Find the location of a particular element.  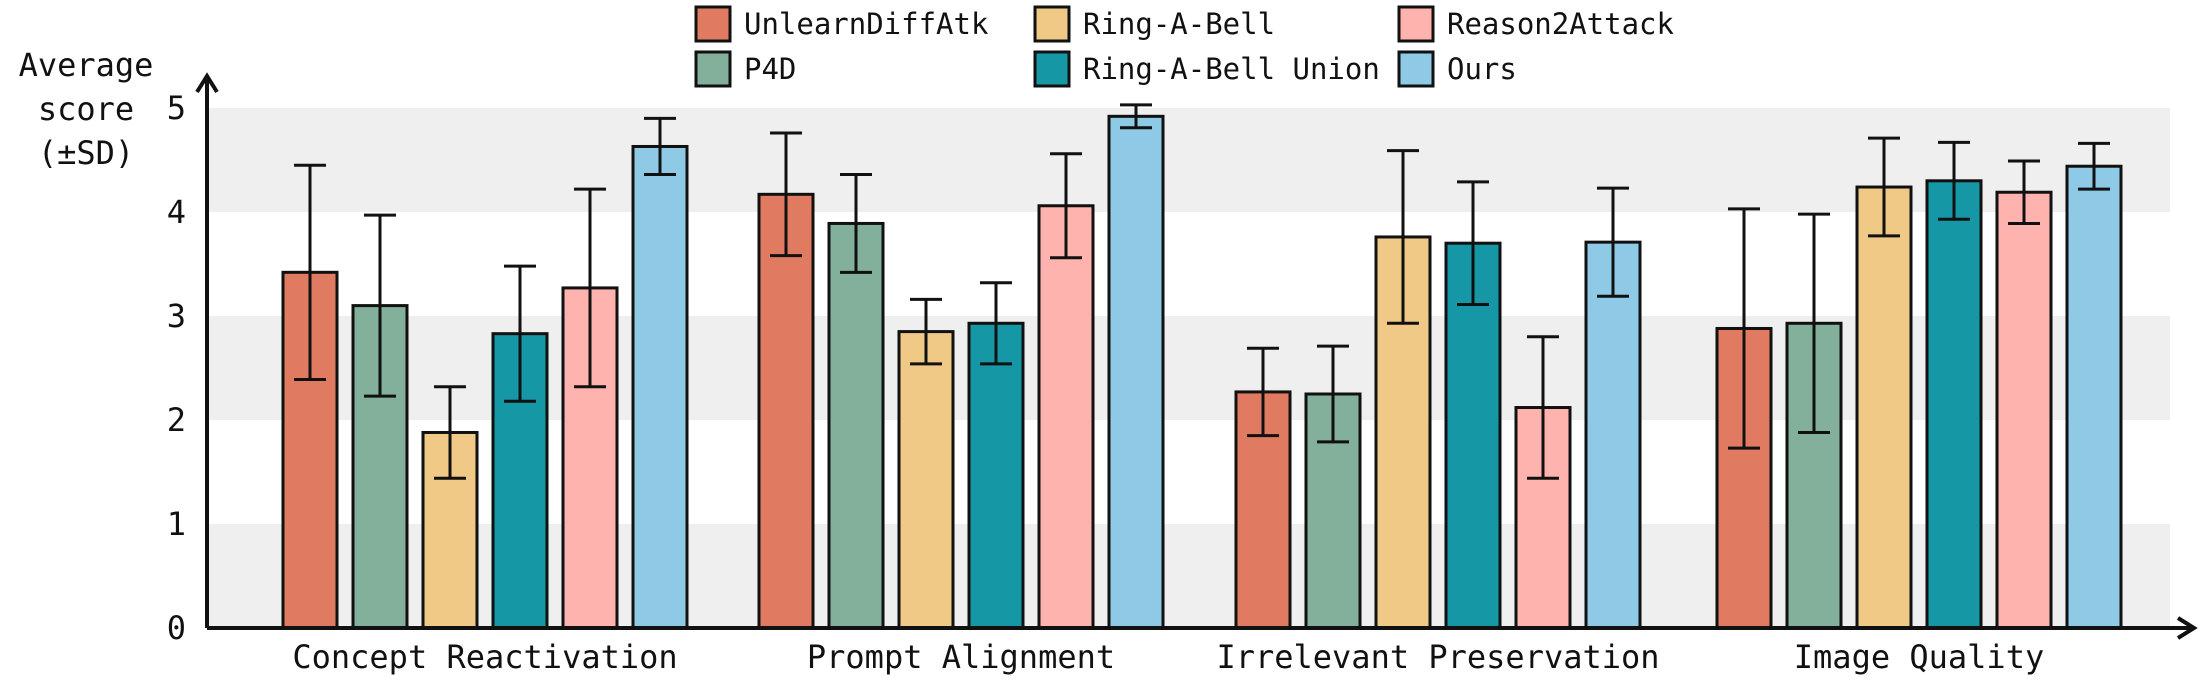

legend-item: UnlearnDiffAtk is located at coordinates (841, 24).